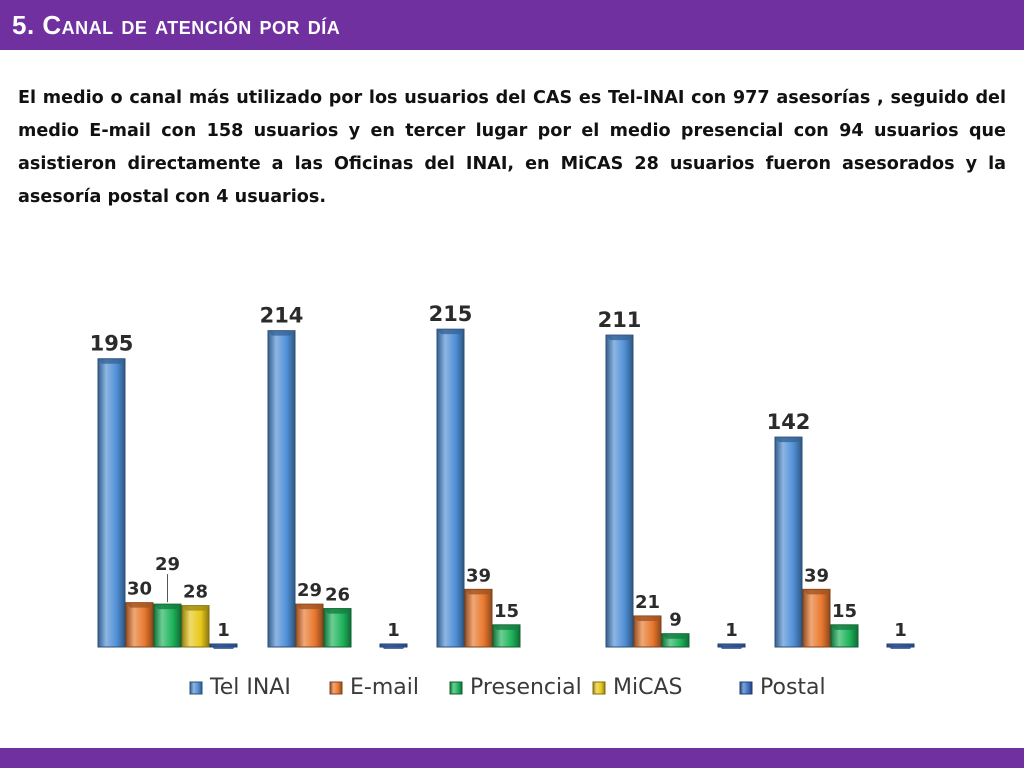 The width and height of the screenshot is (1024, 768). I want to click on legend-label: Presencial, so click(526, 687).